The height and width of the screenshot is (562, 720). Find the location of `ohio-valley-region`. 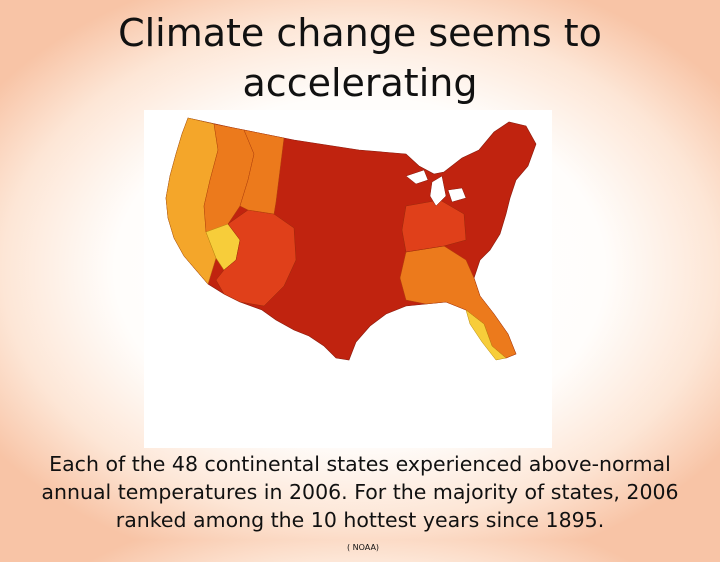

ohio-valley-region is located at coordinates (434, 226).